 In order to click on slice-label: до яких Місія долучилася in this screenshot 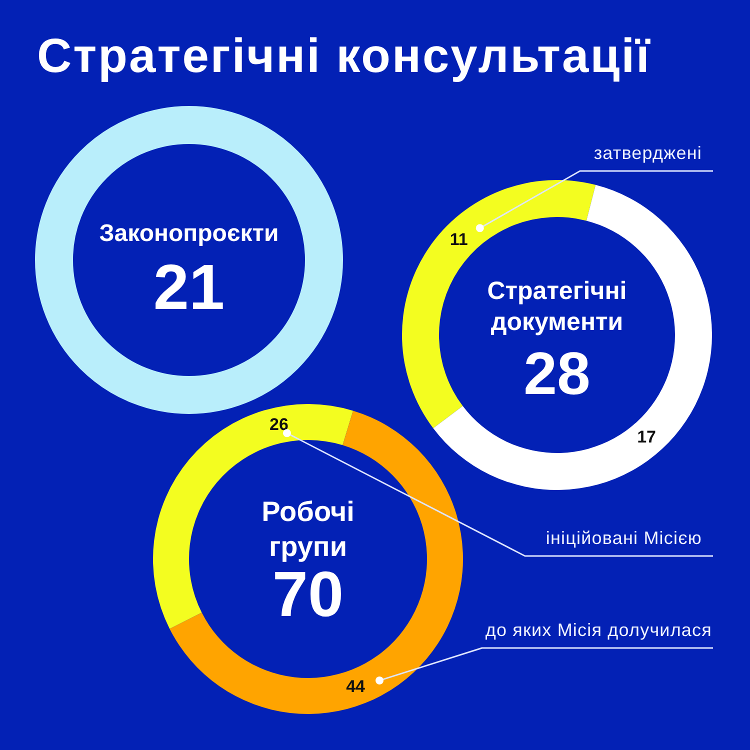, I will do `click(598, 630)`.